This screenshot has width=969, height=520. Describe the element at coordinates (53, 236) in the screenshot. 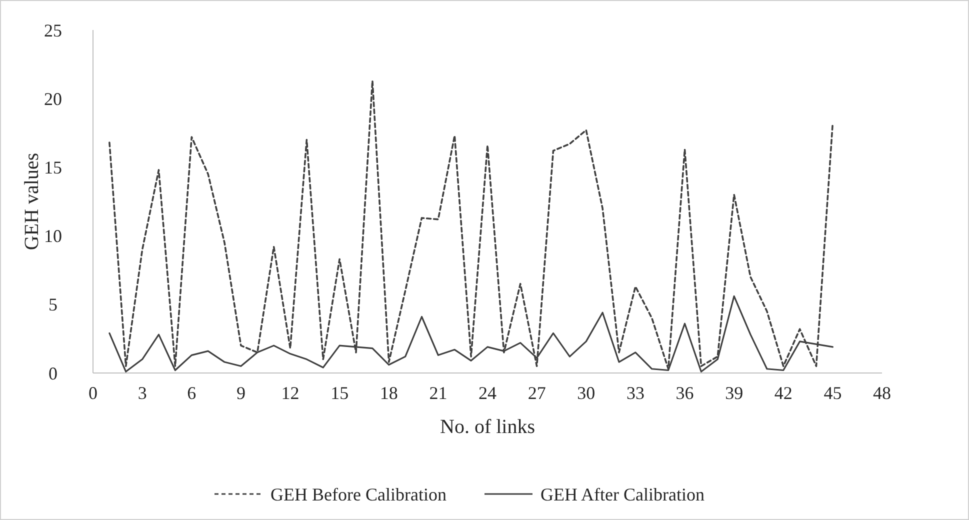

I see `y-tick-label: 10` at that location.